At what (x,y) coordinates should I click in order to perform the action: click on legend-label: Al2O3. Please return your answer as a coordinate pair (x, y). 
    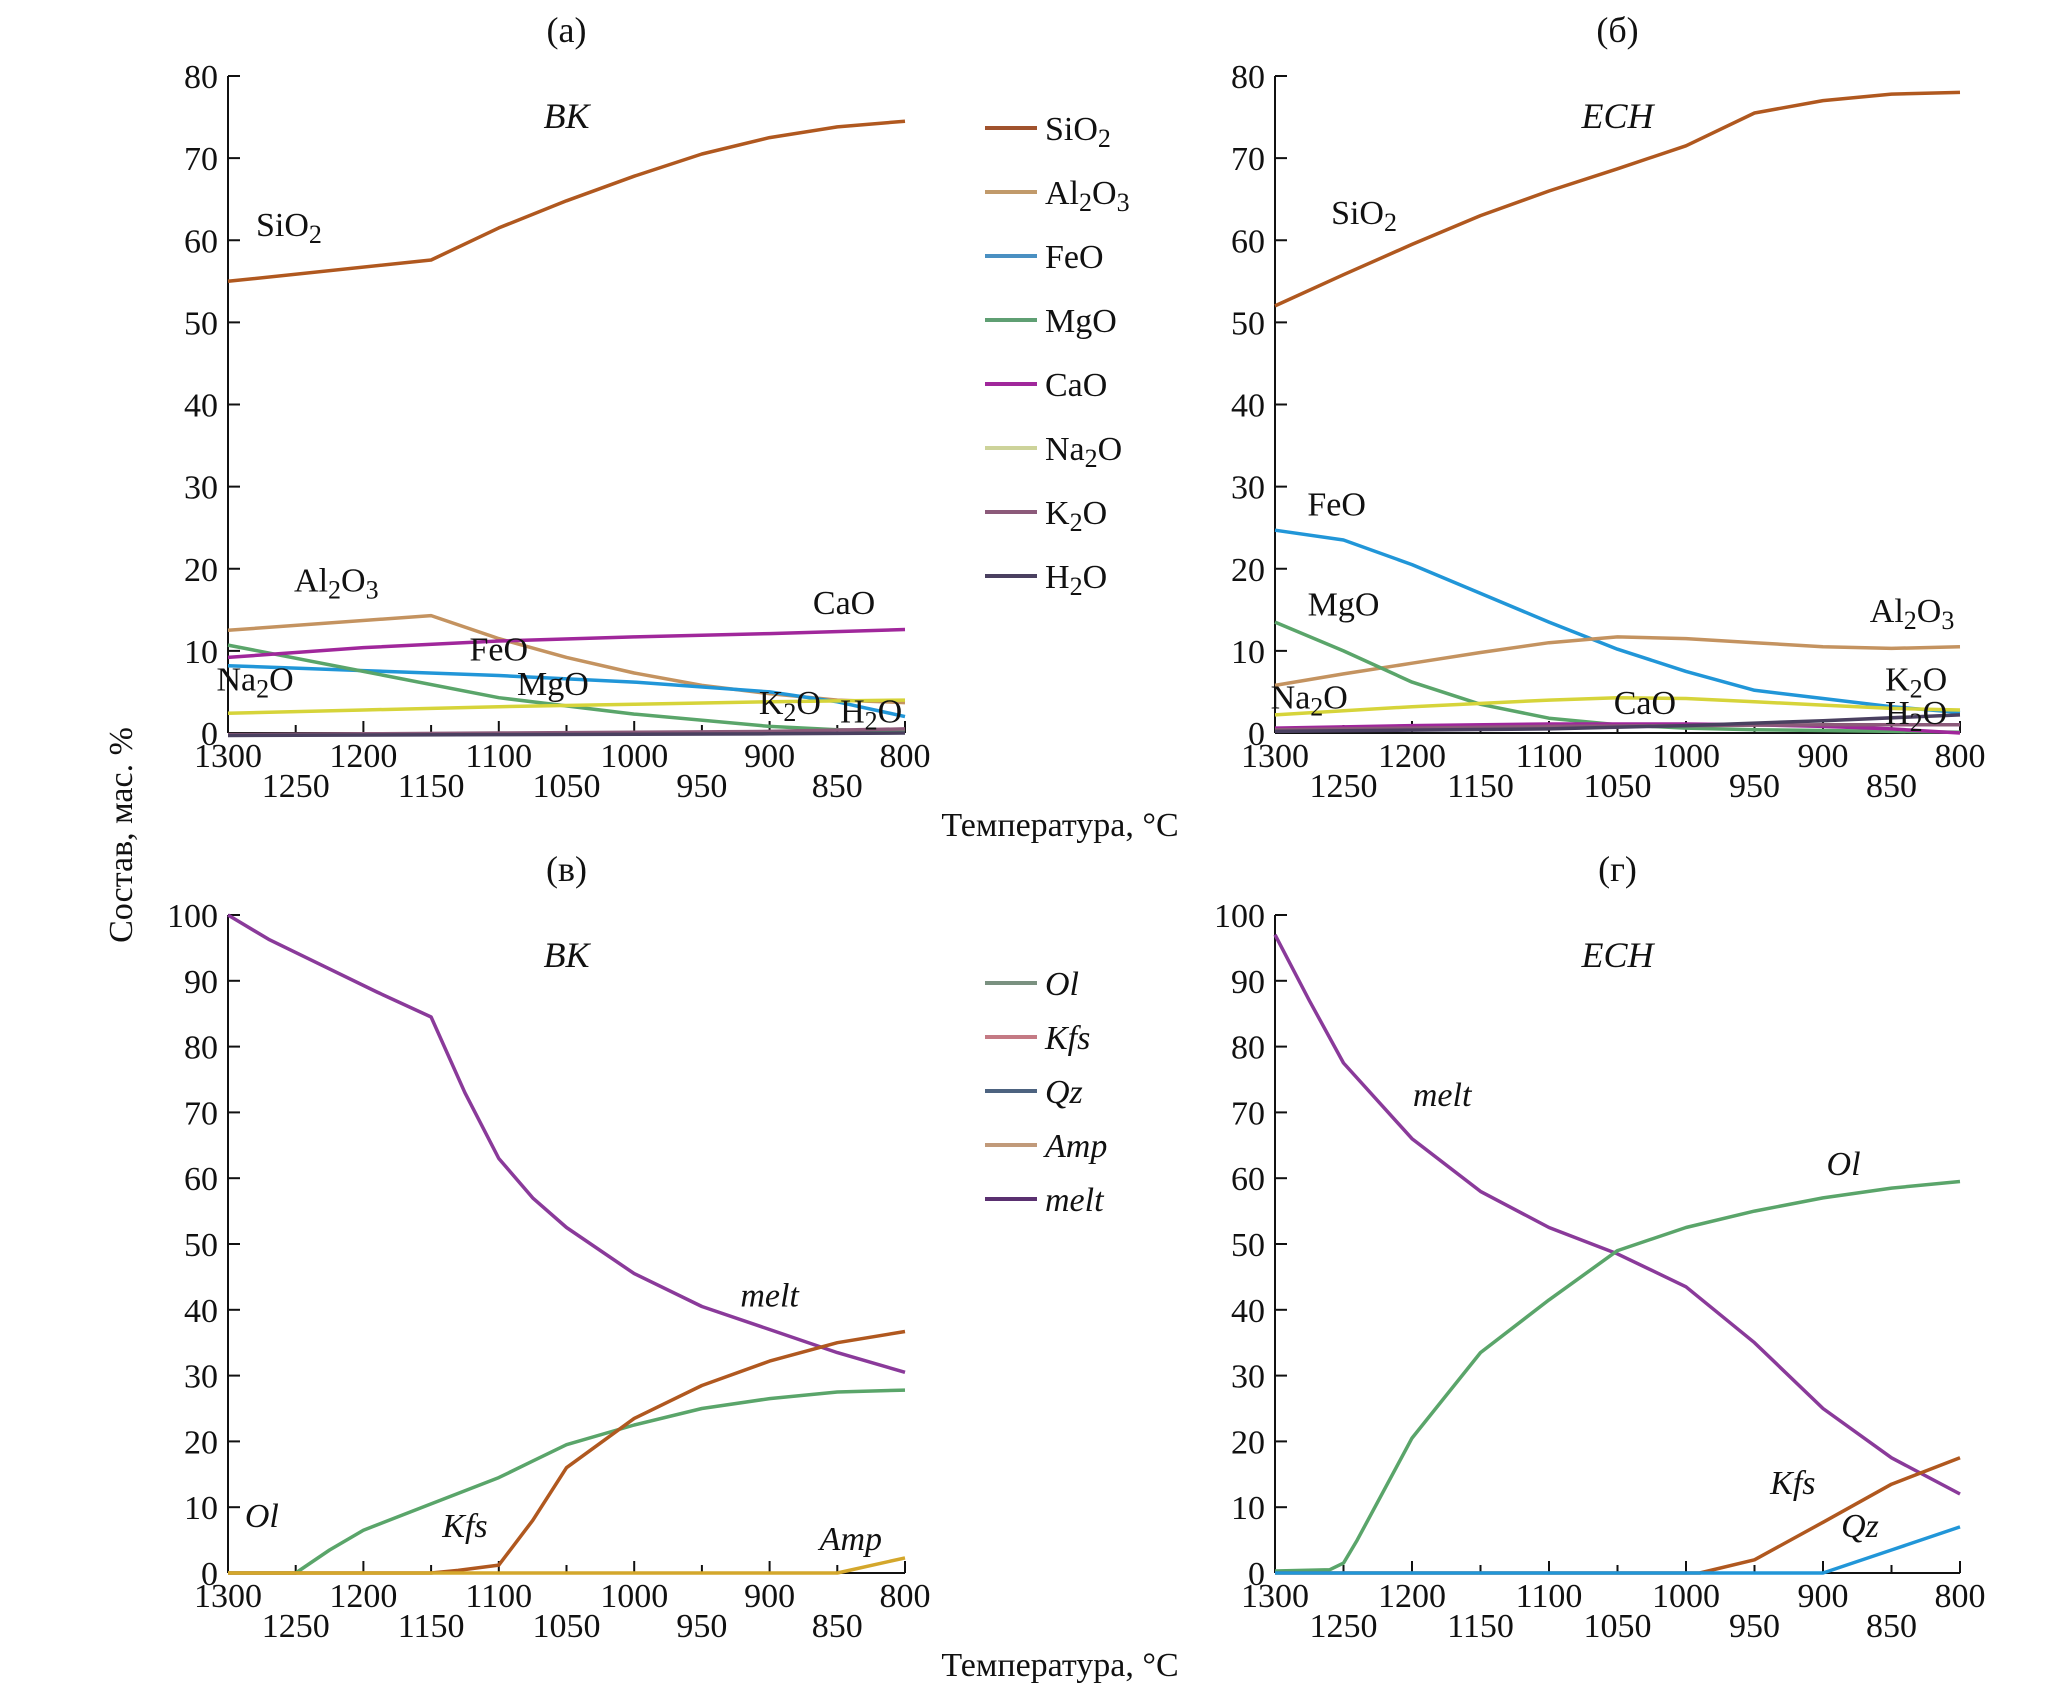
    Looking at the image, I should click on (1087, 196).